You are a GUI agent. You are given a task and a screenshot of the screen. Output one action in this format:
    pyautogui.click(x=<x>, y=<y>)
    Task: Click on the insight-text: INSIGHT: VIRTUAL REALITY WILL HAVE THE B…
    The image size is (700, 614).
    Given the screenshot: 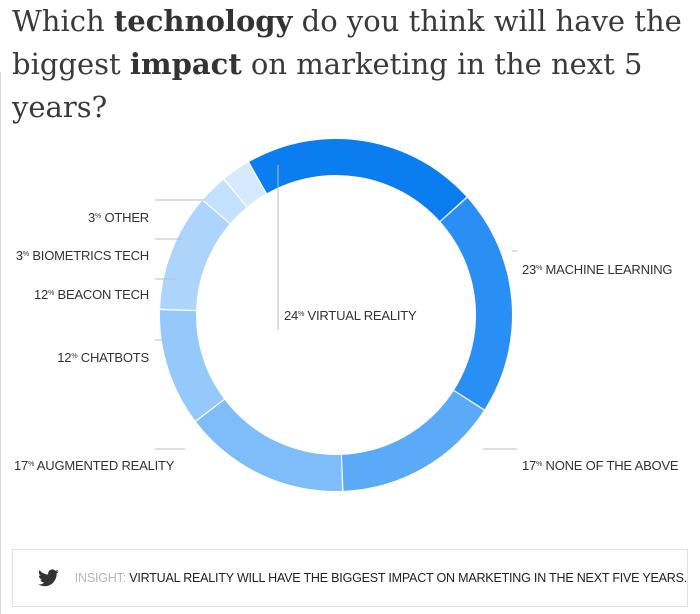 What is the action you would take?
    pyautogui.click(x=381, y=578)
    